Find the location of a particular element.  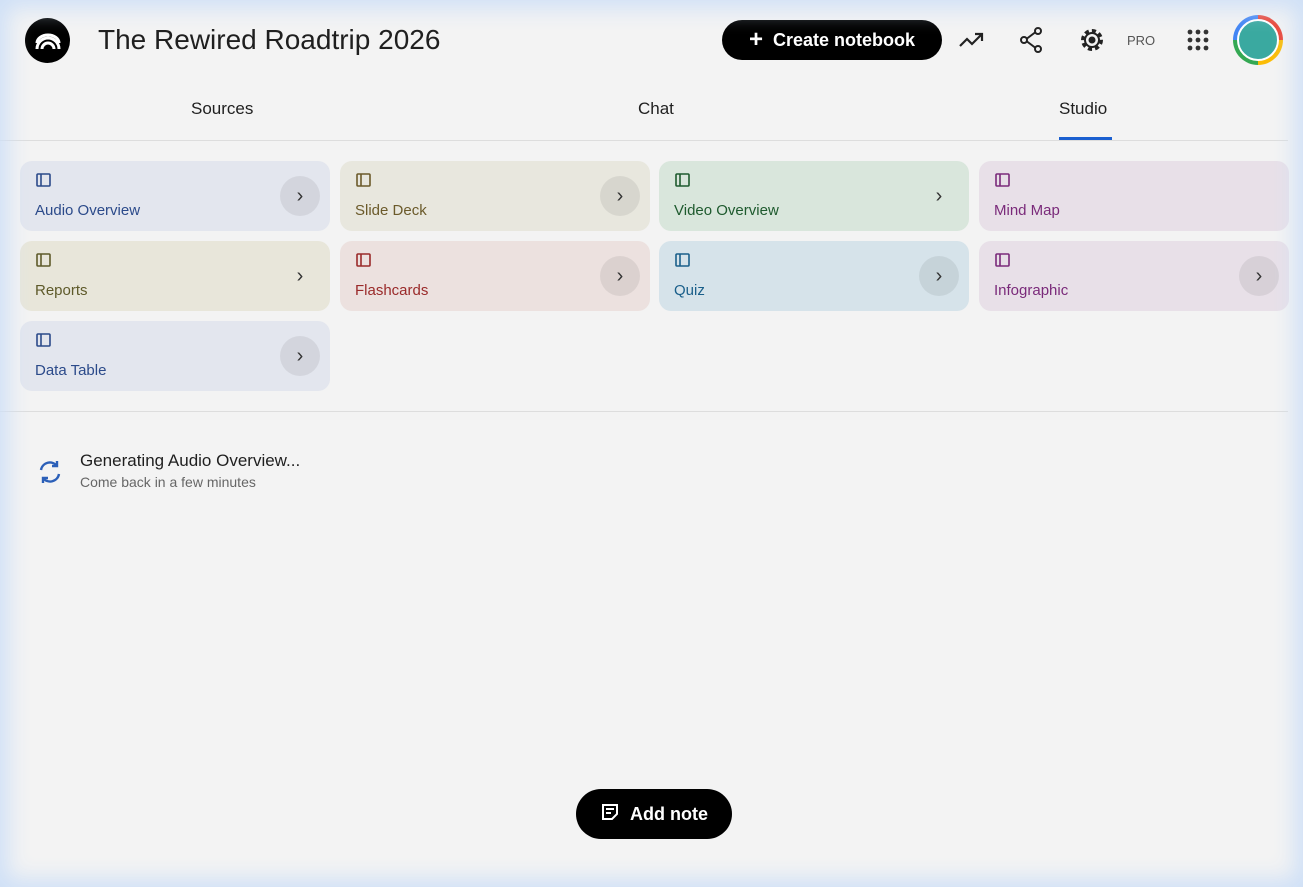

studio-card-reports: Reports › is located at coordinates (175, 276).